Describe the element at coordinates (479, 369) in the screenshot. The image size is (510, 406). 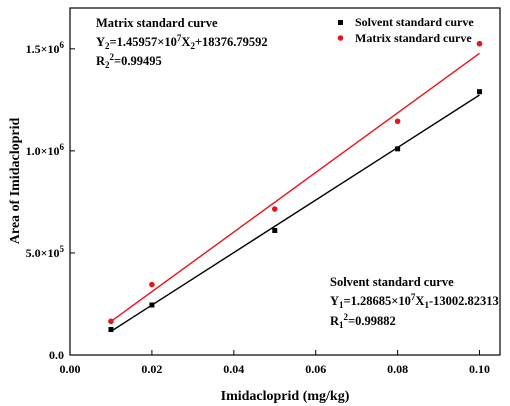
I see `x-tick-label-5: 0.10` at that location.